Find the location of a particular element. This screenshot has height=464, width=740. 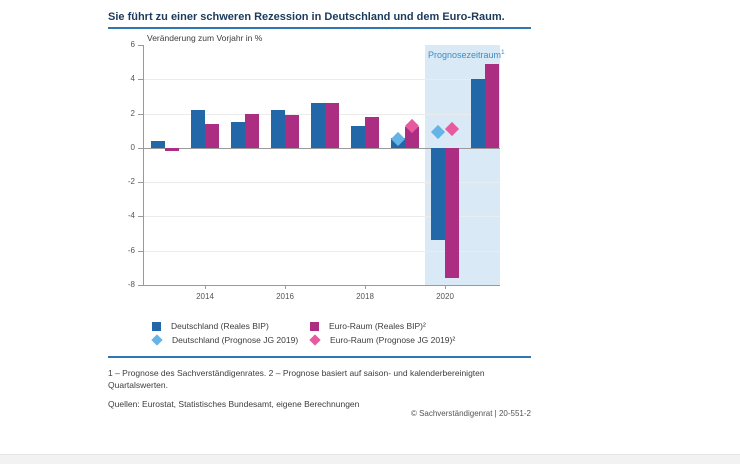

legend-label: Deutschland (Reales BIP) is located at coordinates (220, 326).